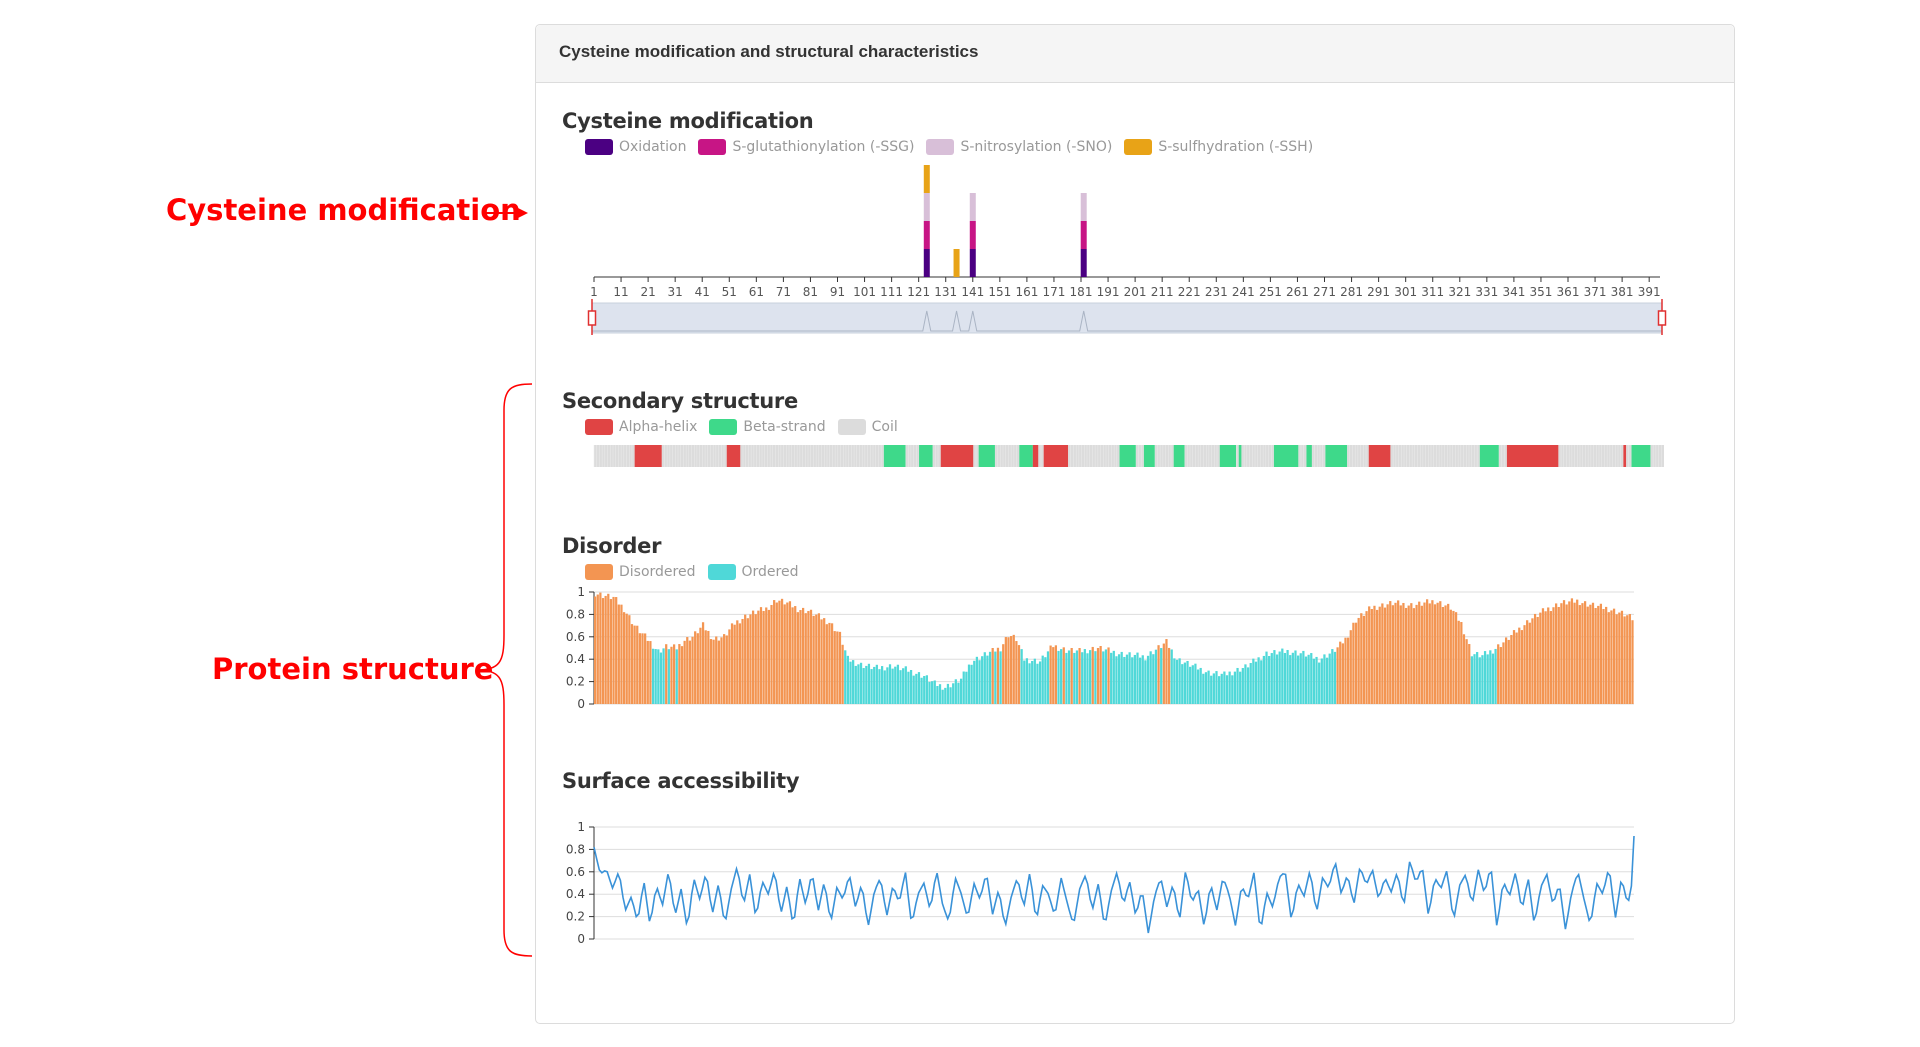  What do you see at coordinates (1127, 318) in the screenshot?
I see `zoom-slider-track` at bounding box center [1127, 318].